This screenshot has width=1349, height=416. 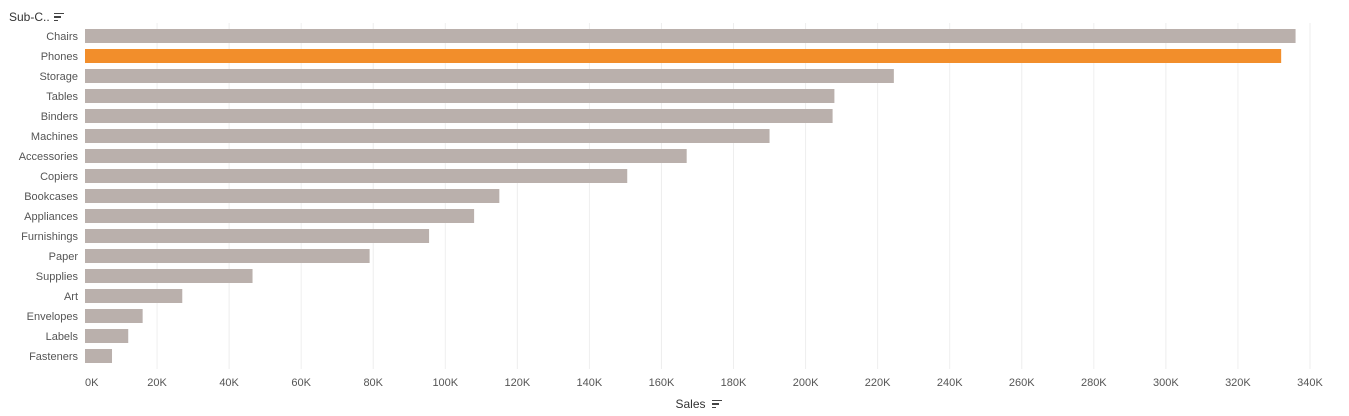 I want to click on x-tick-label: 120K, so click(x=517, y=383).